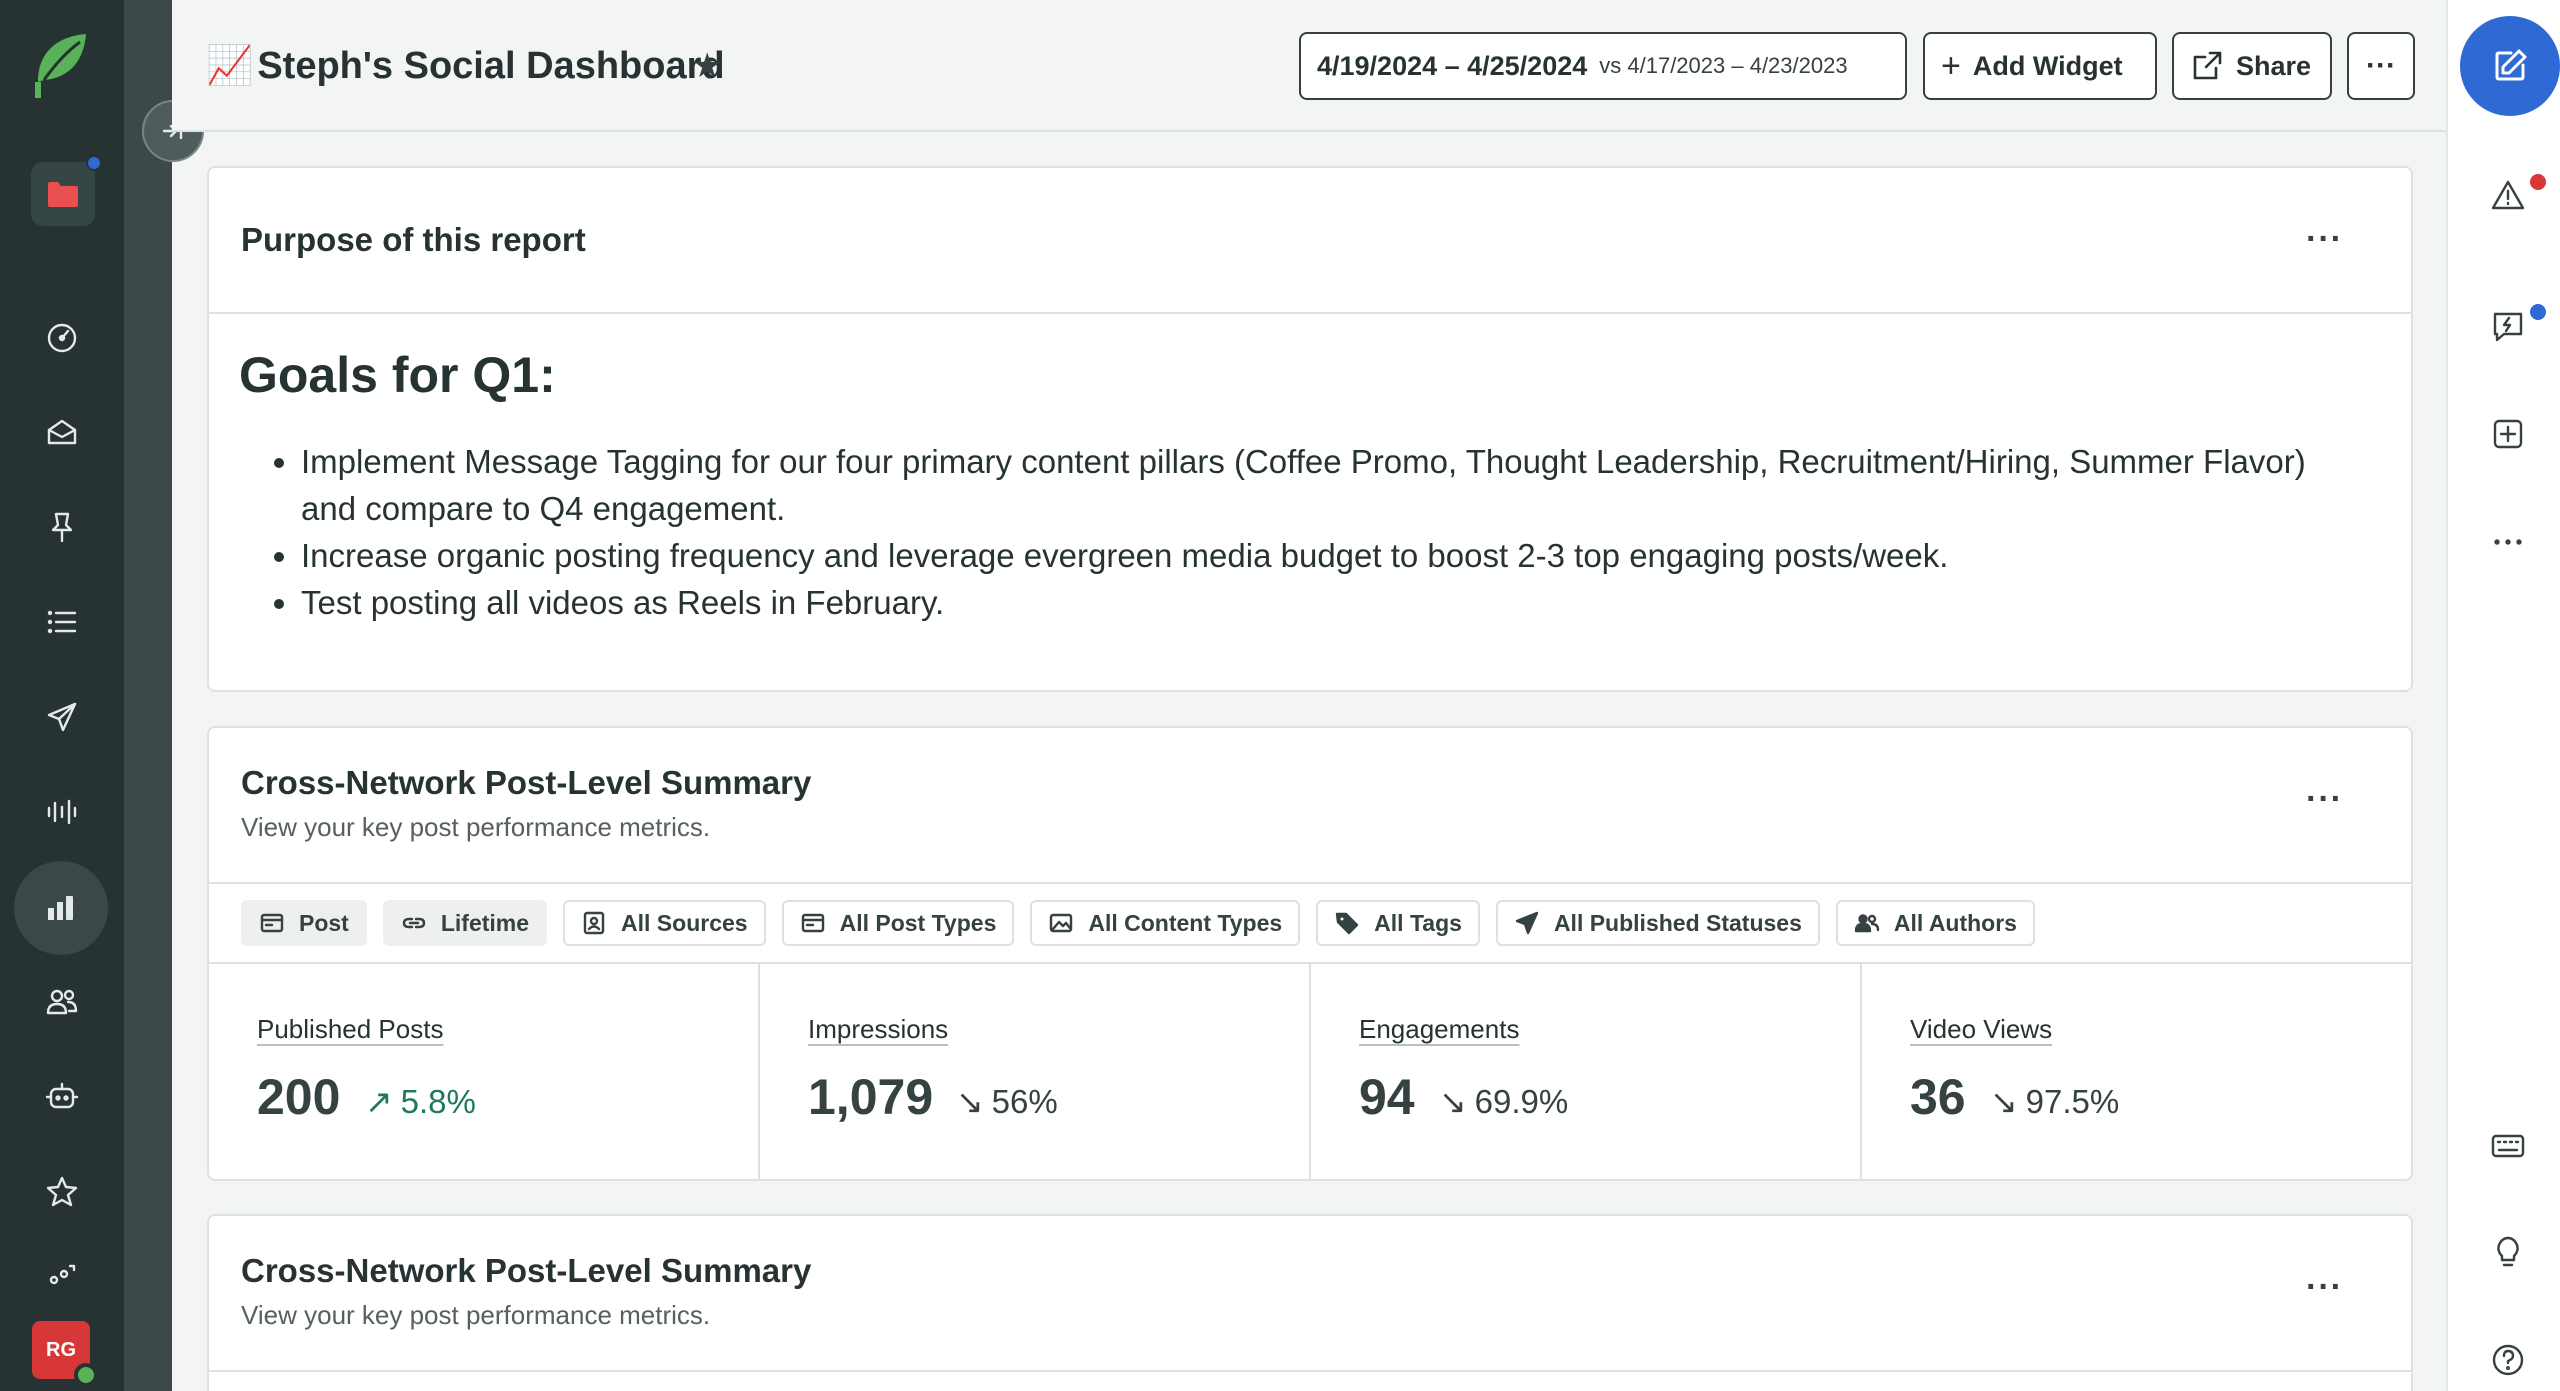 This screenshot has width=2560, height=1391. What do you see at coordinates (62, 1192) in the screenshot?
I see `nav-reviews` at bounding box center [62, 1192].